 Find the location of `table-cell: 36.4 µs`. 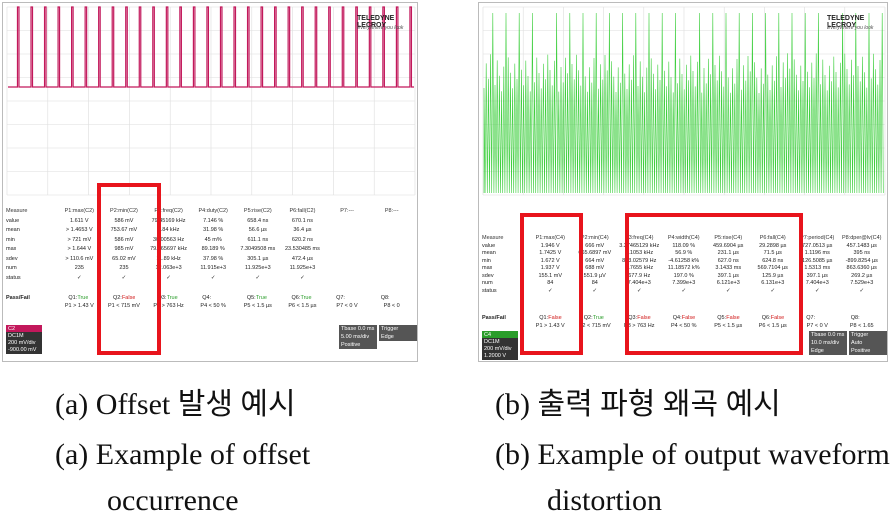

table-cell: 36.4 µs is located at coordinates (302, 230).